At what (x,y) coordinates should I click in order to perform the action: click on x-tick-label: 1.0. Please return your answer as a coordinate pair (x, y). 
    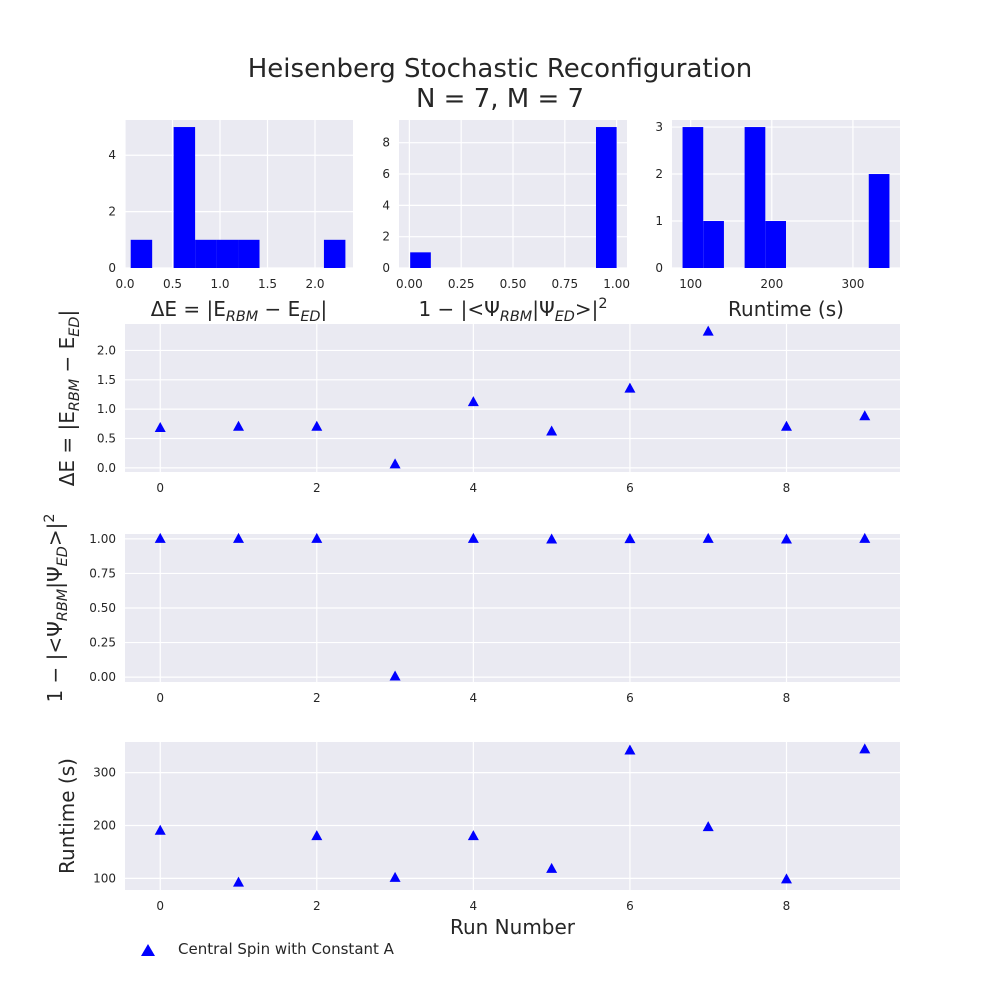
    Looking at the image, I should click on (219, 284).